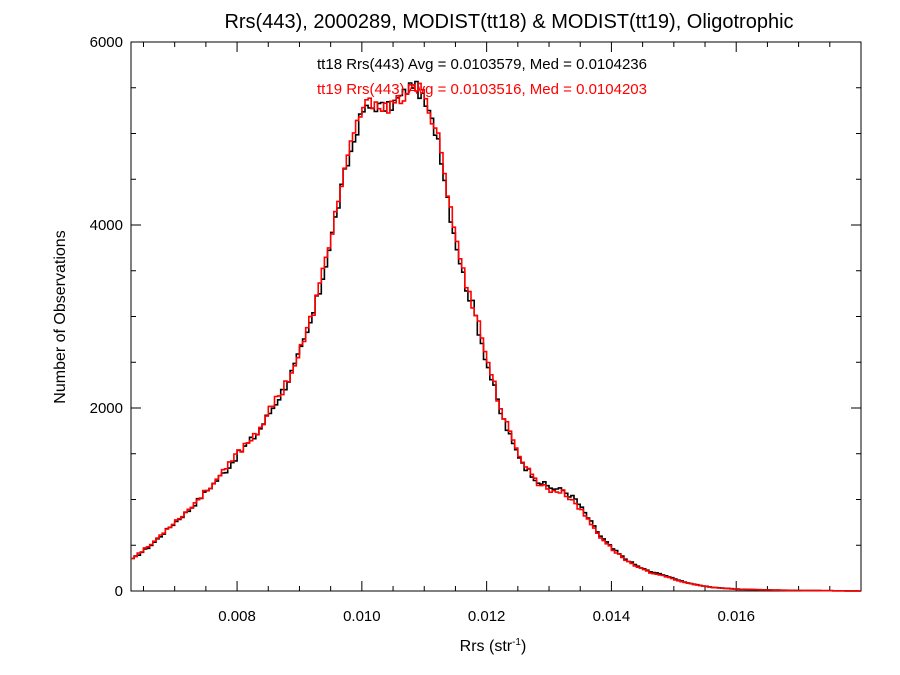 The image size is (900, 675). What do you see at coordinates (60, 316) in the screenshot?
I see `y-axis-label: Number of Observations` at bounding box center [60, 316].